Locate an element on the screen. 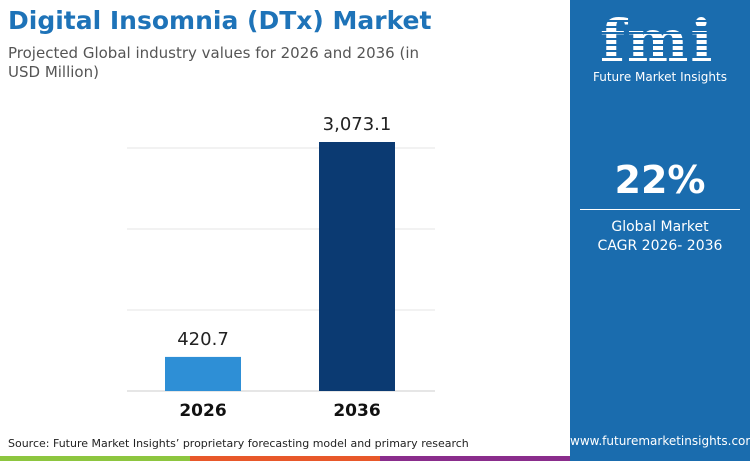 The width and height of the screenshot is (750, 461). divider is located at coordinates (660, 209).